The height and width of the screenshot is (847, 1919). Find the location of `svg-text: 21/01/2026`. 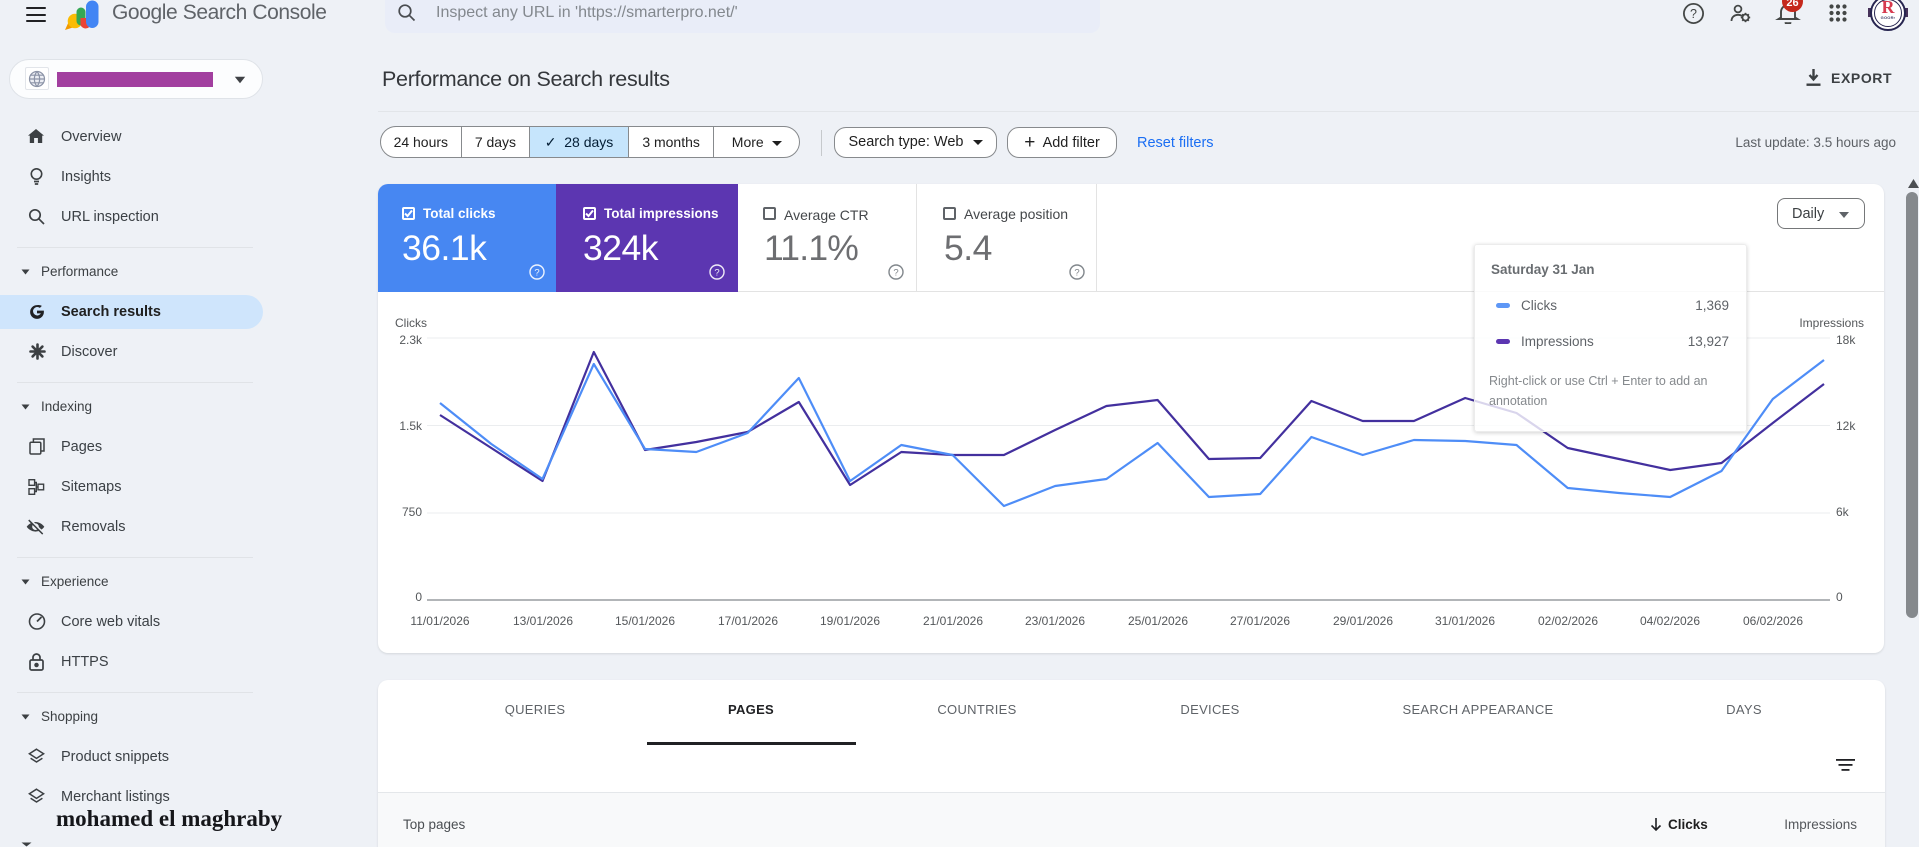

svg-text: 21/01/2026 is located at coordinates (953, 621).